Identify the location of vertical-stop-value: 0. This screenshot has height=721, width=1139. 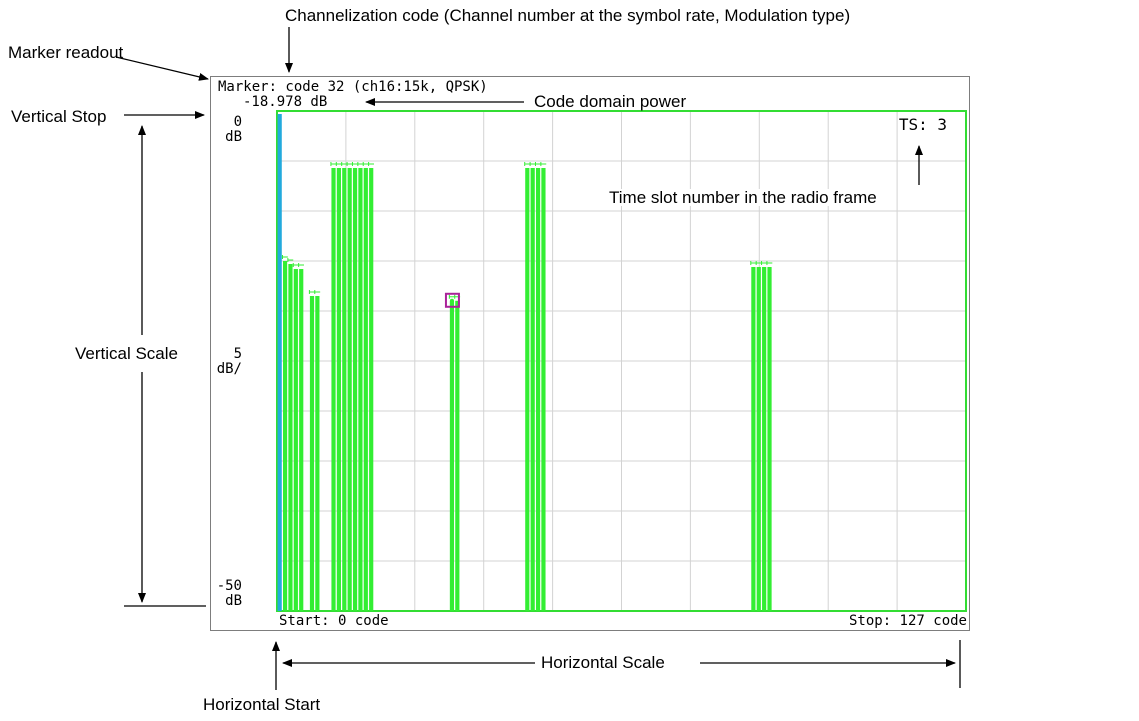
(237, 122).